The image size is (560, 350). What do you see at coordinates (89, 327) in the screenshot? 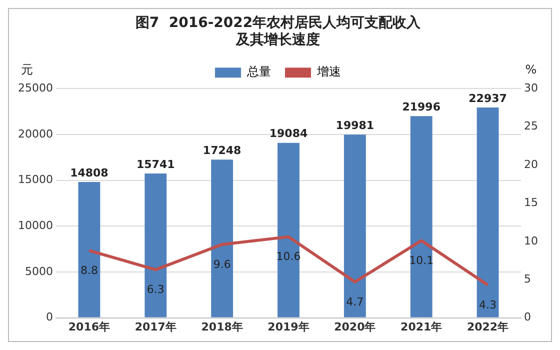
I see `x-tick-label: 2016年` at bounding box center [89, 327].